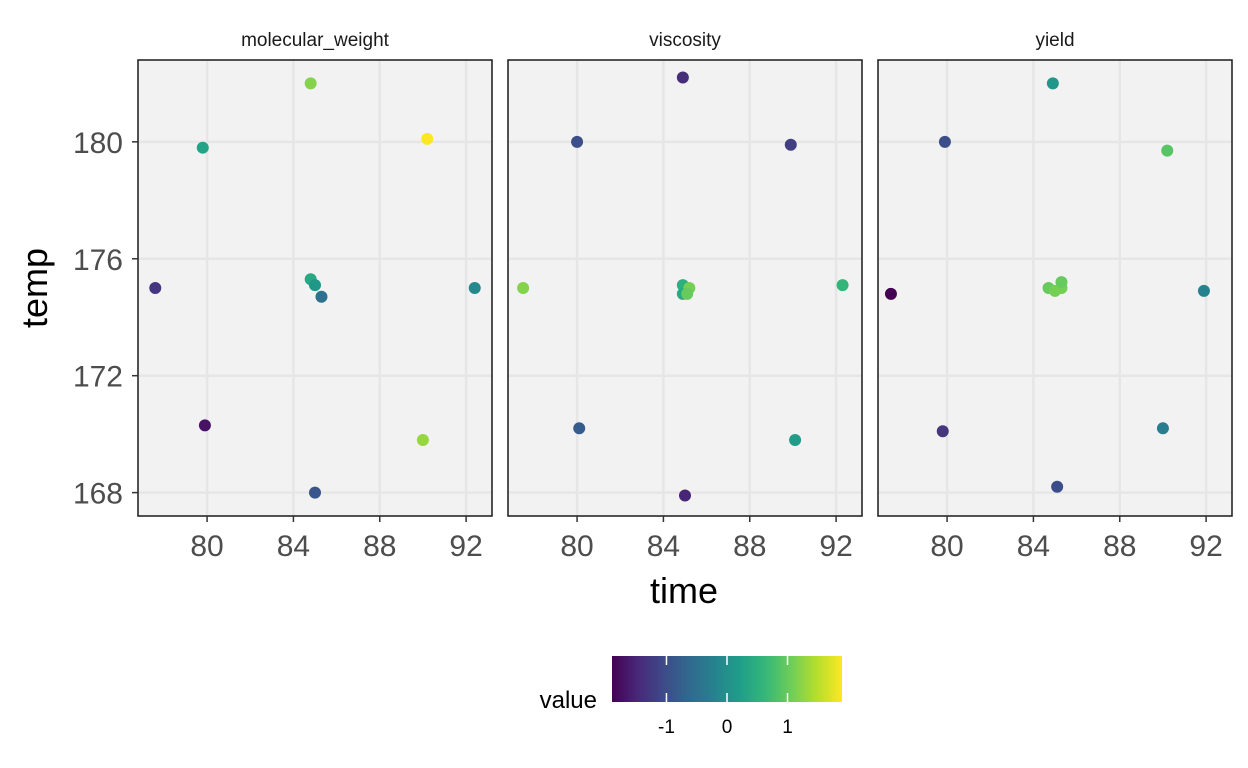  What do you see at coordinates (706, 539) in the screenshot?
I see `x-axis: 80 84 88 92 80 84 88 92 80 84 88 92` at bounding box center [706, 539].